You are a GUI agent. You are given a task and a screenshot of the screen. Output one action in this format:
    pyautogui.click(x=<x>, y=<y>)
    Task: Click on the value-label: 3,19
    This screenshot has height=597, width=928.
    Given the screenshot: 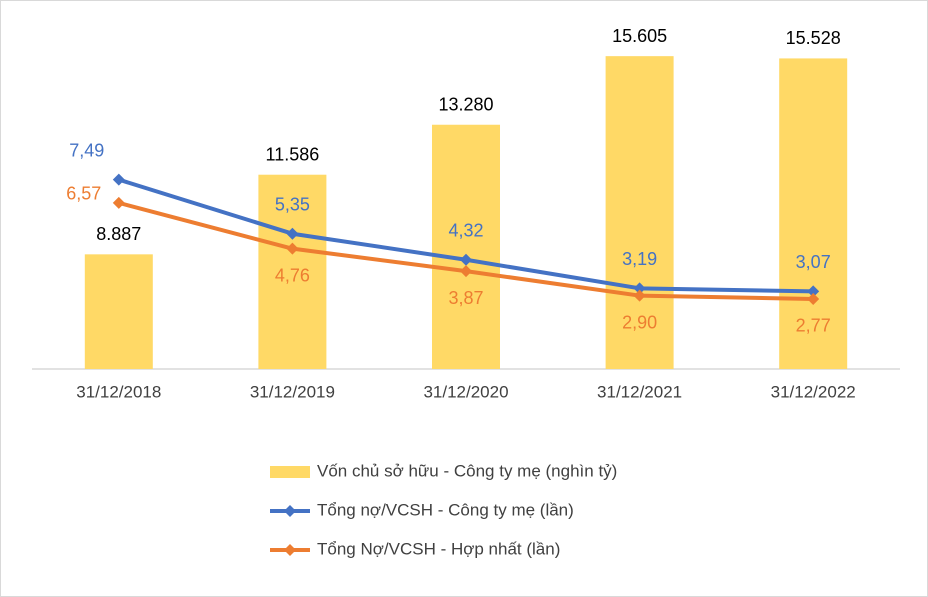 What is the action you would take?
    pyautogui.click(x=639, y=259)
    